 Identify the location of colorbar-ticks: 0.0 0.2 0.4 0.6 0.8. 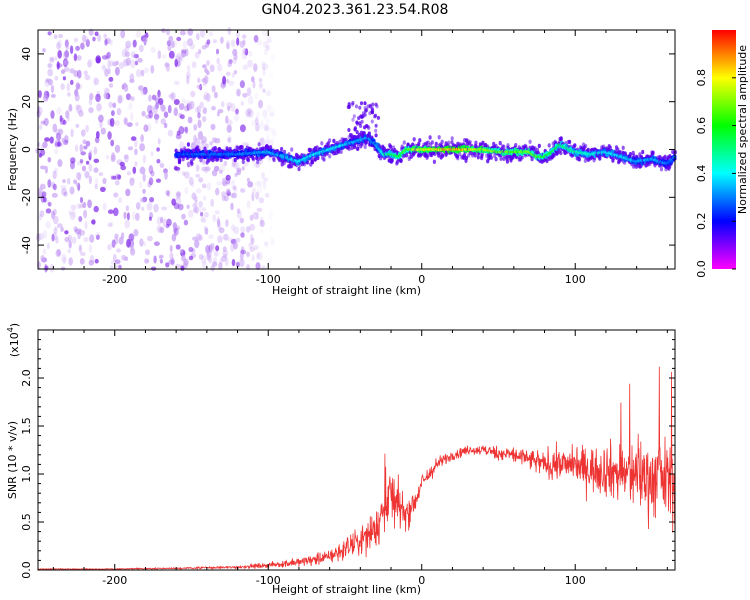
(715, 173).